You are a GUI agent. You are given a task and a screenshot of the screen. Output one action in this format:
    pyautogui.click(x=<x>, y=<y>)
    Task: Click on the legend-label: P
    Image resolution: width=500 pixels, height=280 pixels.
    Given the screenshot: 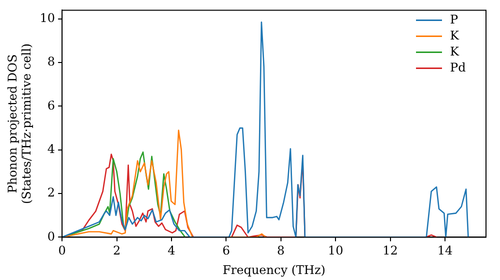 What is the action you would take?
    pyautogui.click(x=454, y=19)
    